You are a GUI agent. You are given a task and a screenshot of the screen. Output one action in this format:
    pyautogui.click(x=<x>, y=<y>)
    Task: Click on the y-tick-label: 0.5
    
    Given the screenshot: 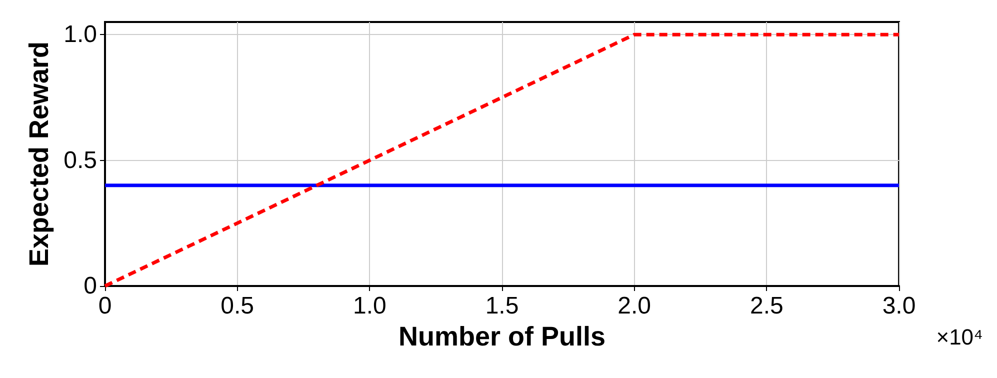 What is the action you would take?
    pyautogui.click(x=80, y=160)
    